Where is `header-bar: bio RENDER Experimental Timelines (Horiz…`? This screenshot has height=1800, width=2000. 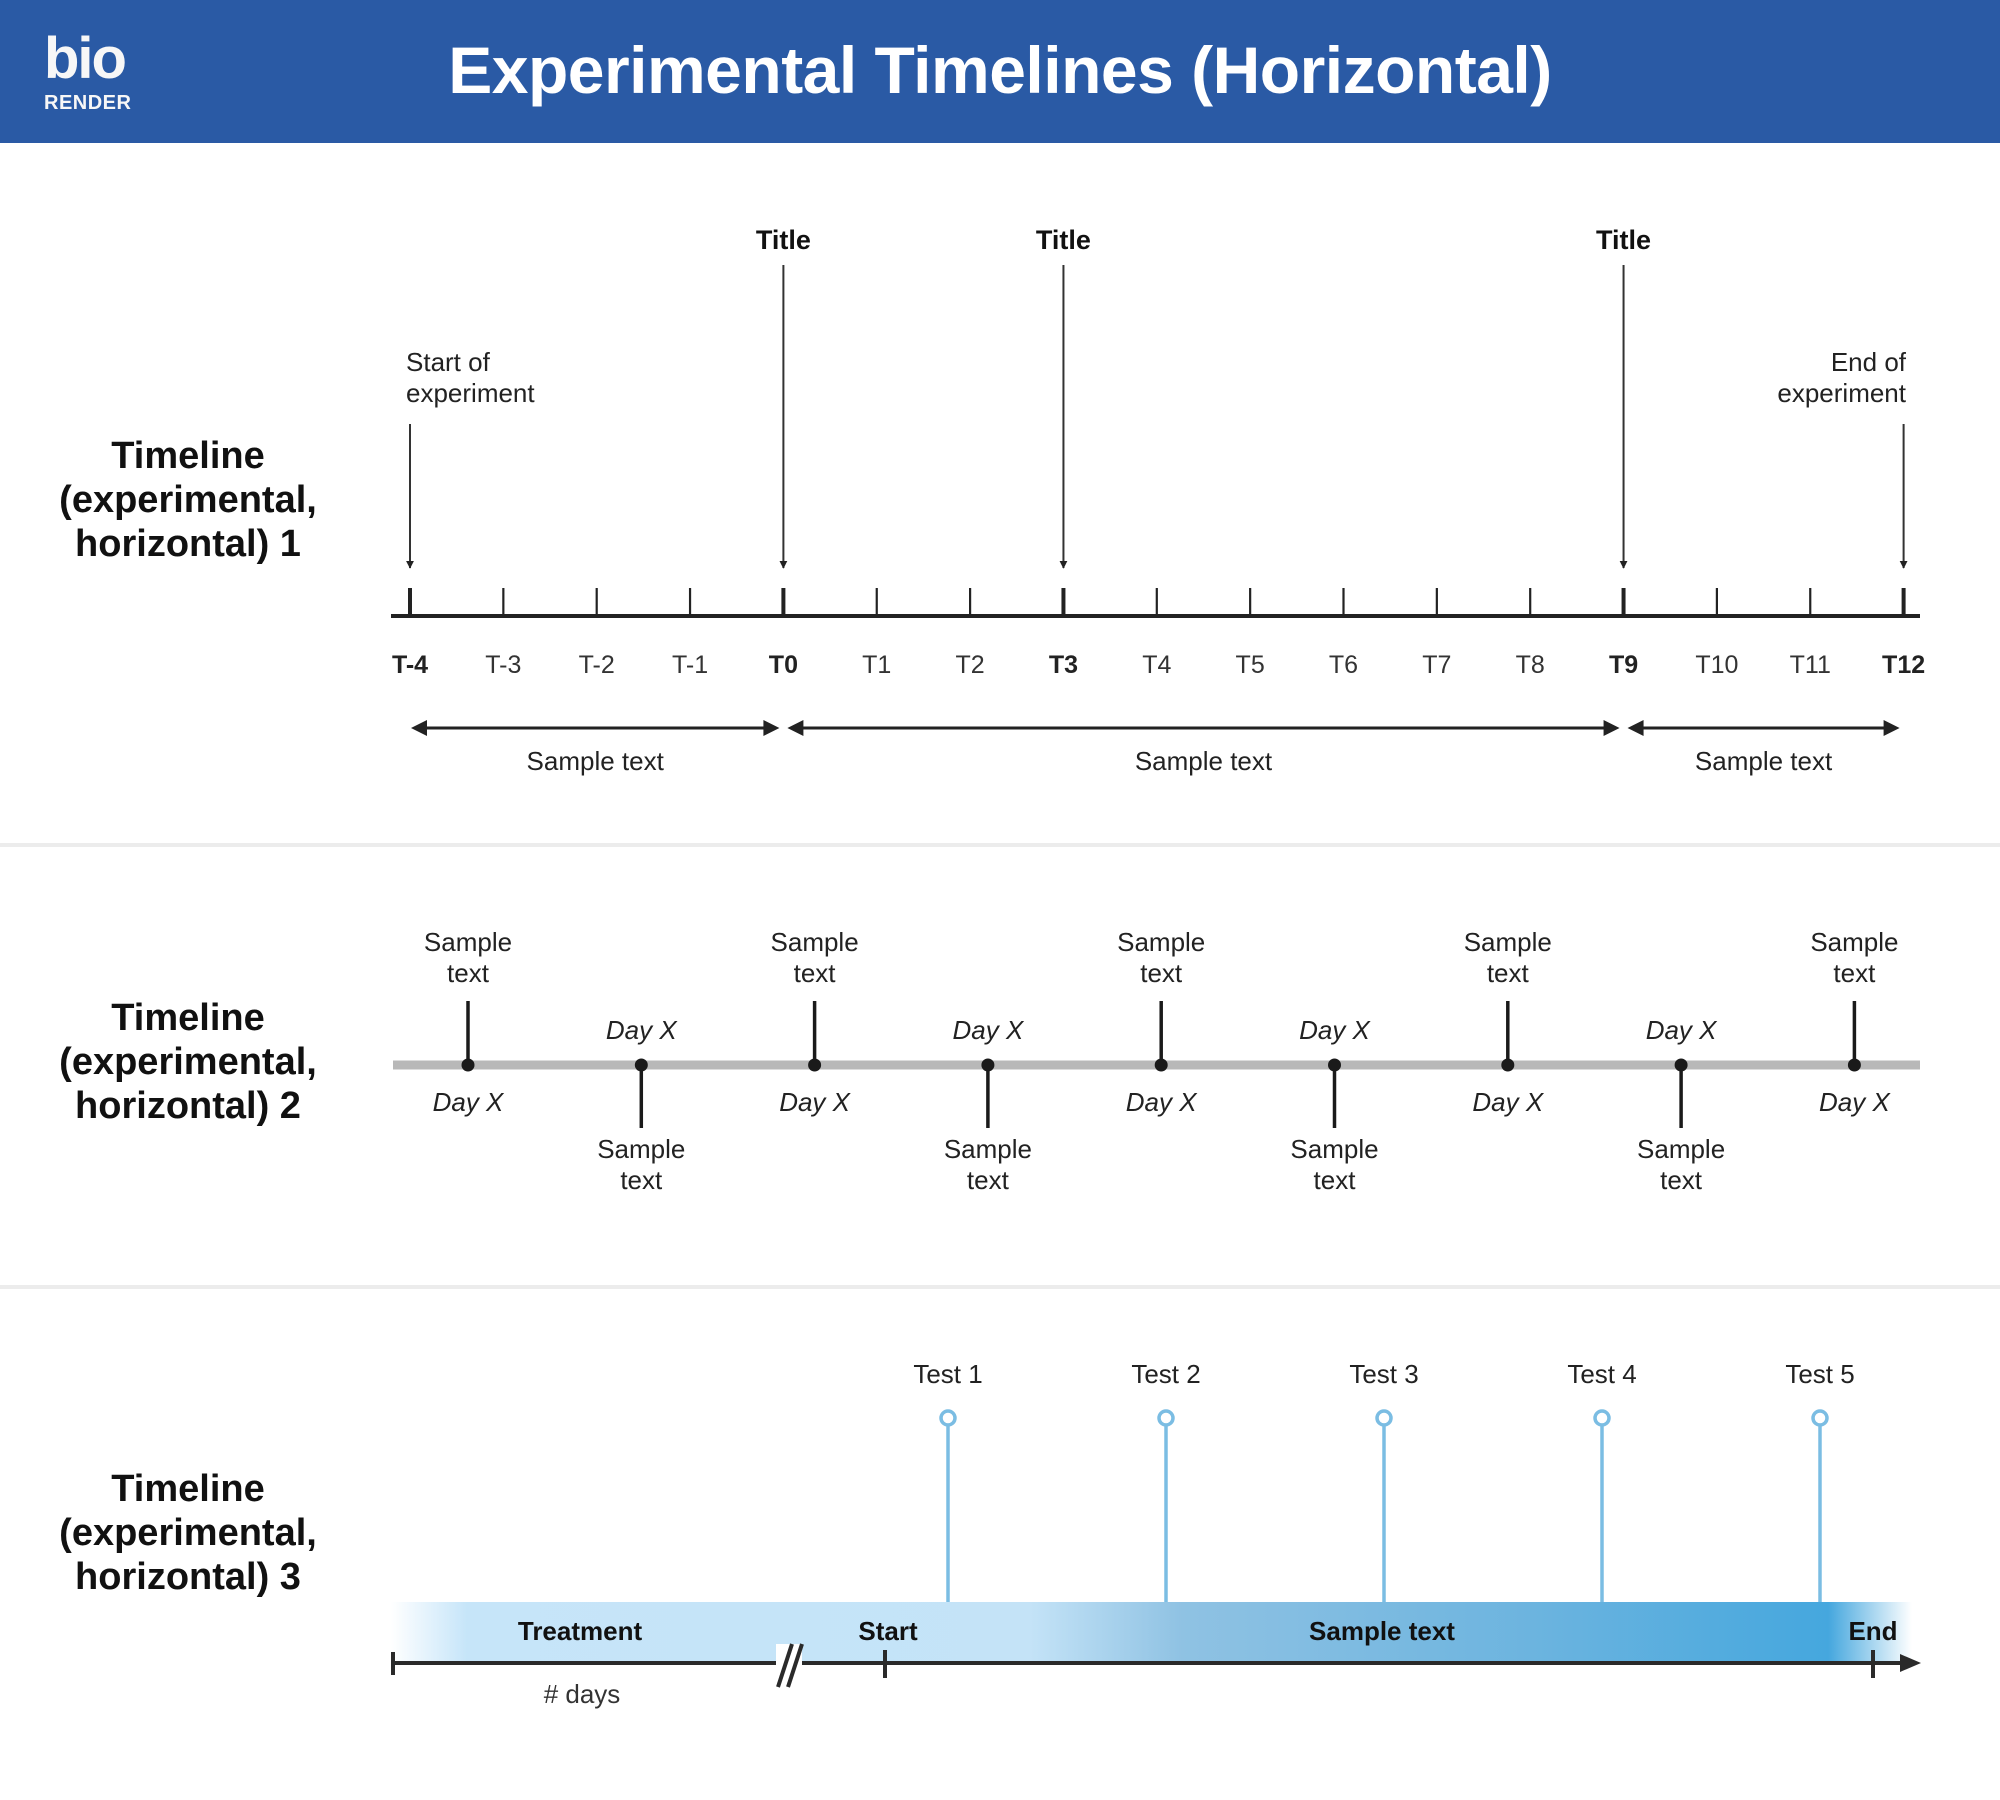
header-bar: bio RENDER Experimental Timelines (Horiz… is located at coordinates (1000, 71).